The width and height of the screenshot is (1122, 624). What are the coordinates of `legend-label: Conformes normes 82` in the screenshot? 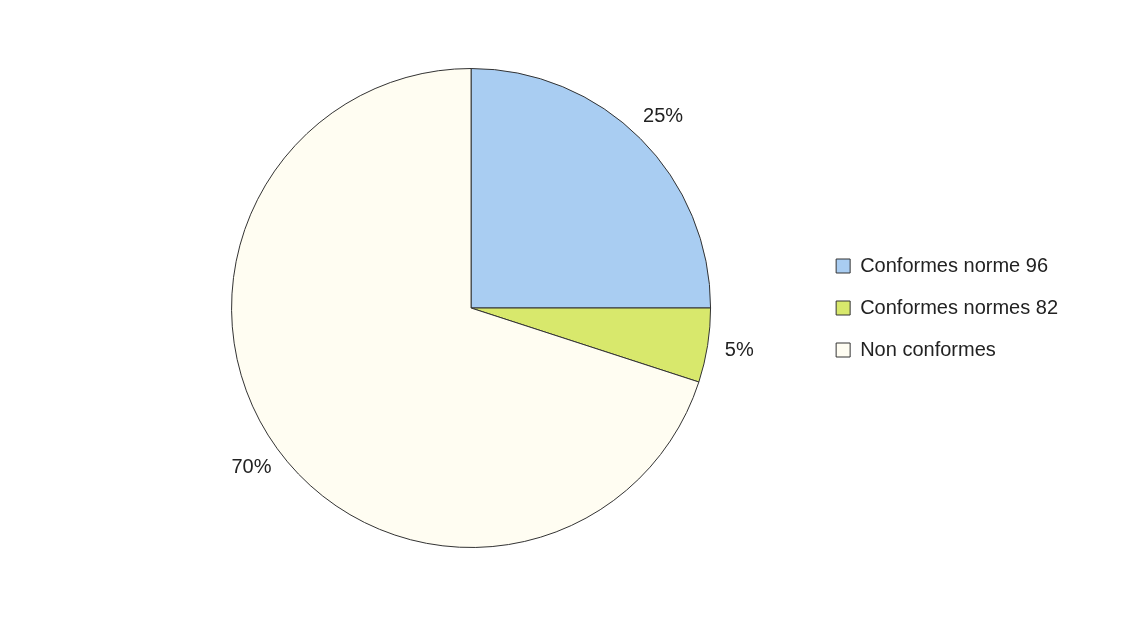 It's located at (959, 306).